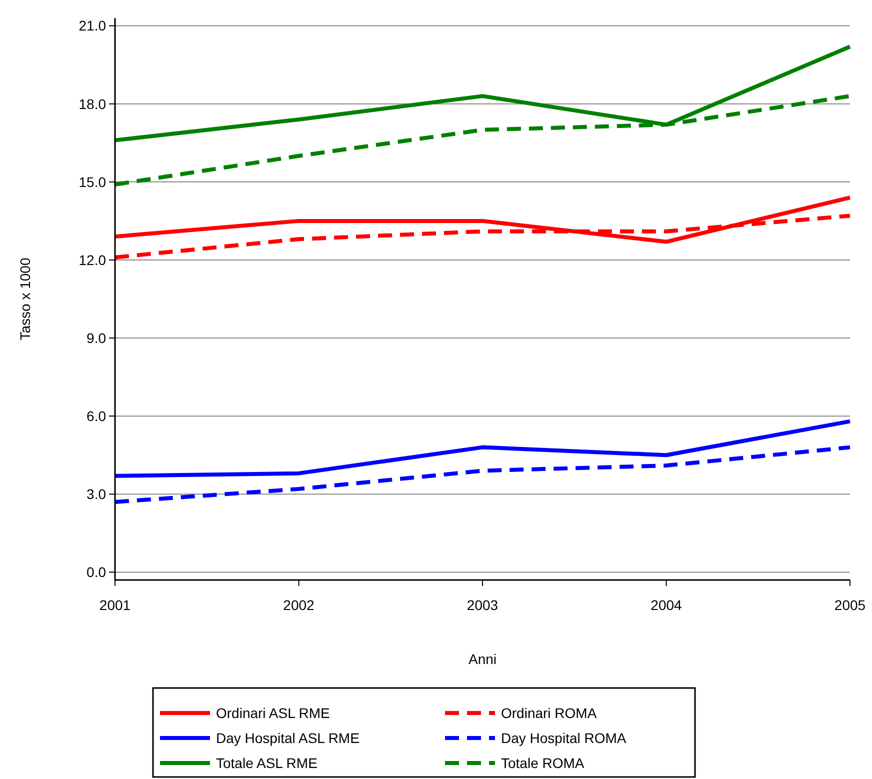  Describe the element at coordinates (549, 712) in the screenshot. I see `legend-label: Ordinari ROMA` at that location.